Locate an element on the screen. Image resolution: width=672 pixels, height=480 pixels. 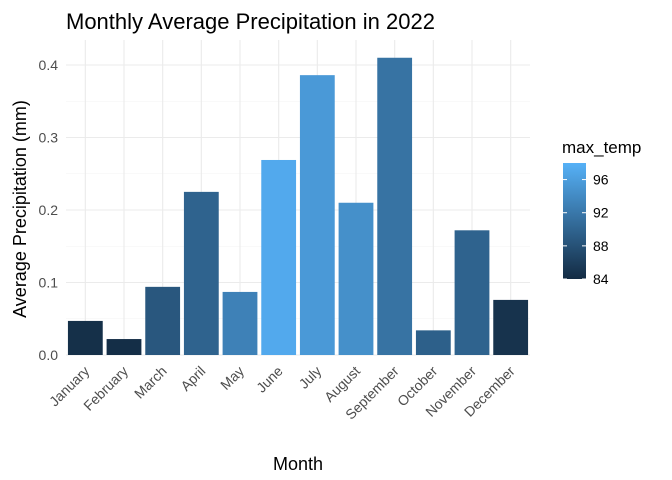
y-tick-label: 0.3 is located at coordinates (49, 138).